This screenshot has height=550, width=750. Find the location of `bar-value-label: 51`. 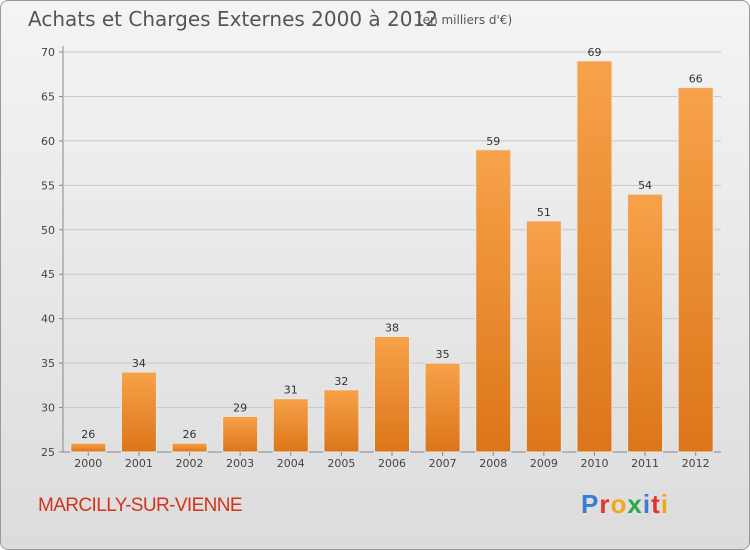

bar-value-label: 51 is located at coordinates (544, 212).